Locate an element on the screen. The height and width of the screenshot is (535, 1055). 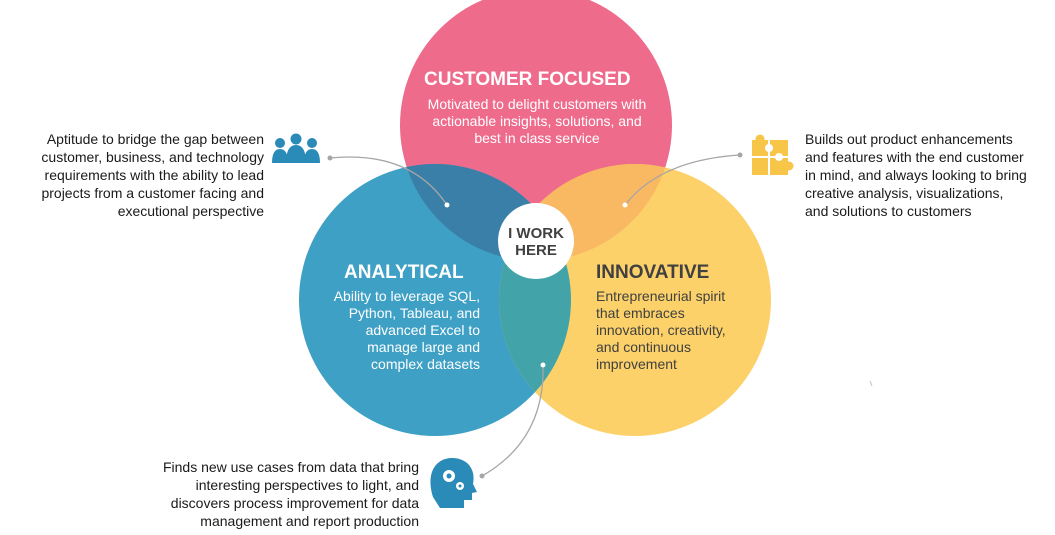
callout-bottom-line: interesting perspectives to light, and is located at coordinates (307, 485).